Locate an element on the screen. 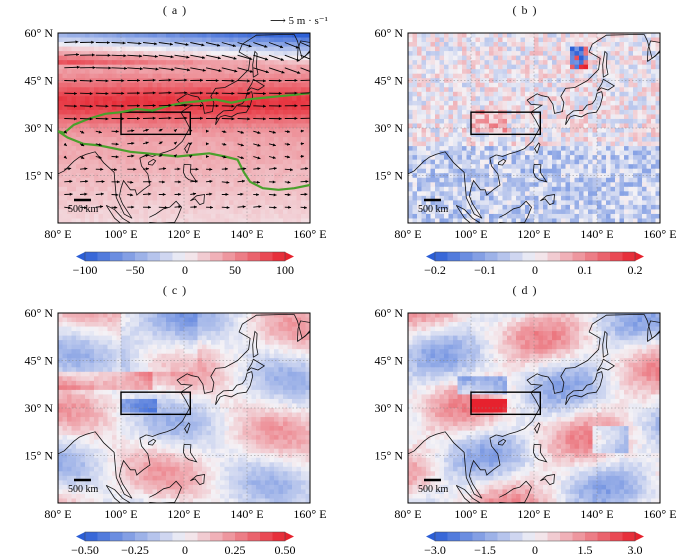 Image resolution: width=700 pixels, height=560 pixels. shaded-field is located at coordinates (534, 408).